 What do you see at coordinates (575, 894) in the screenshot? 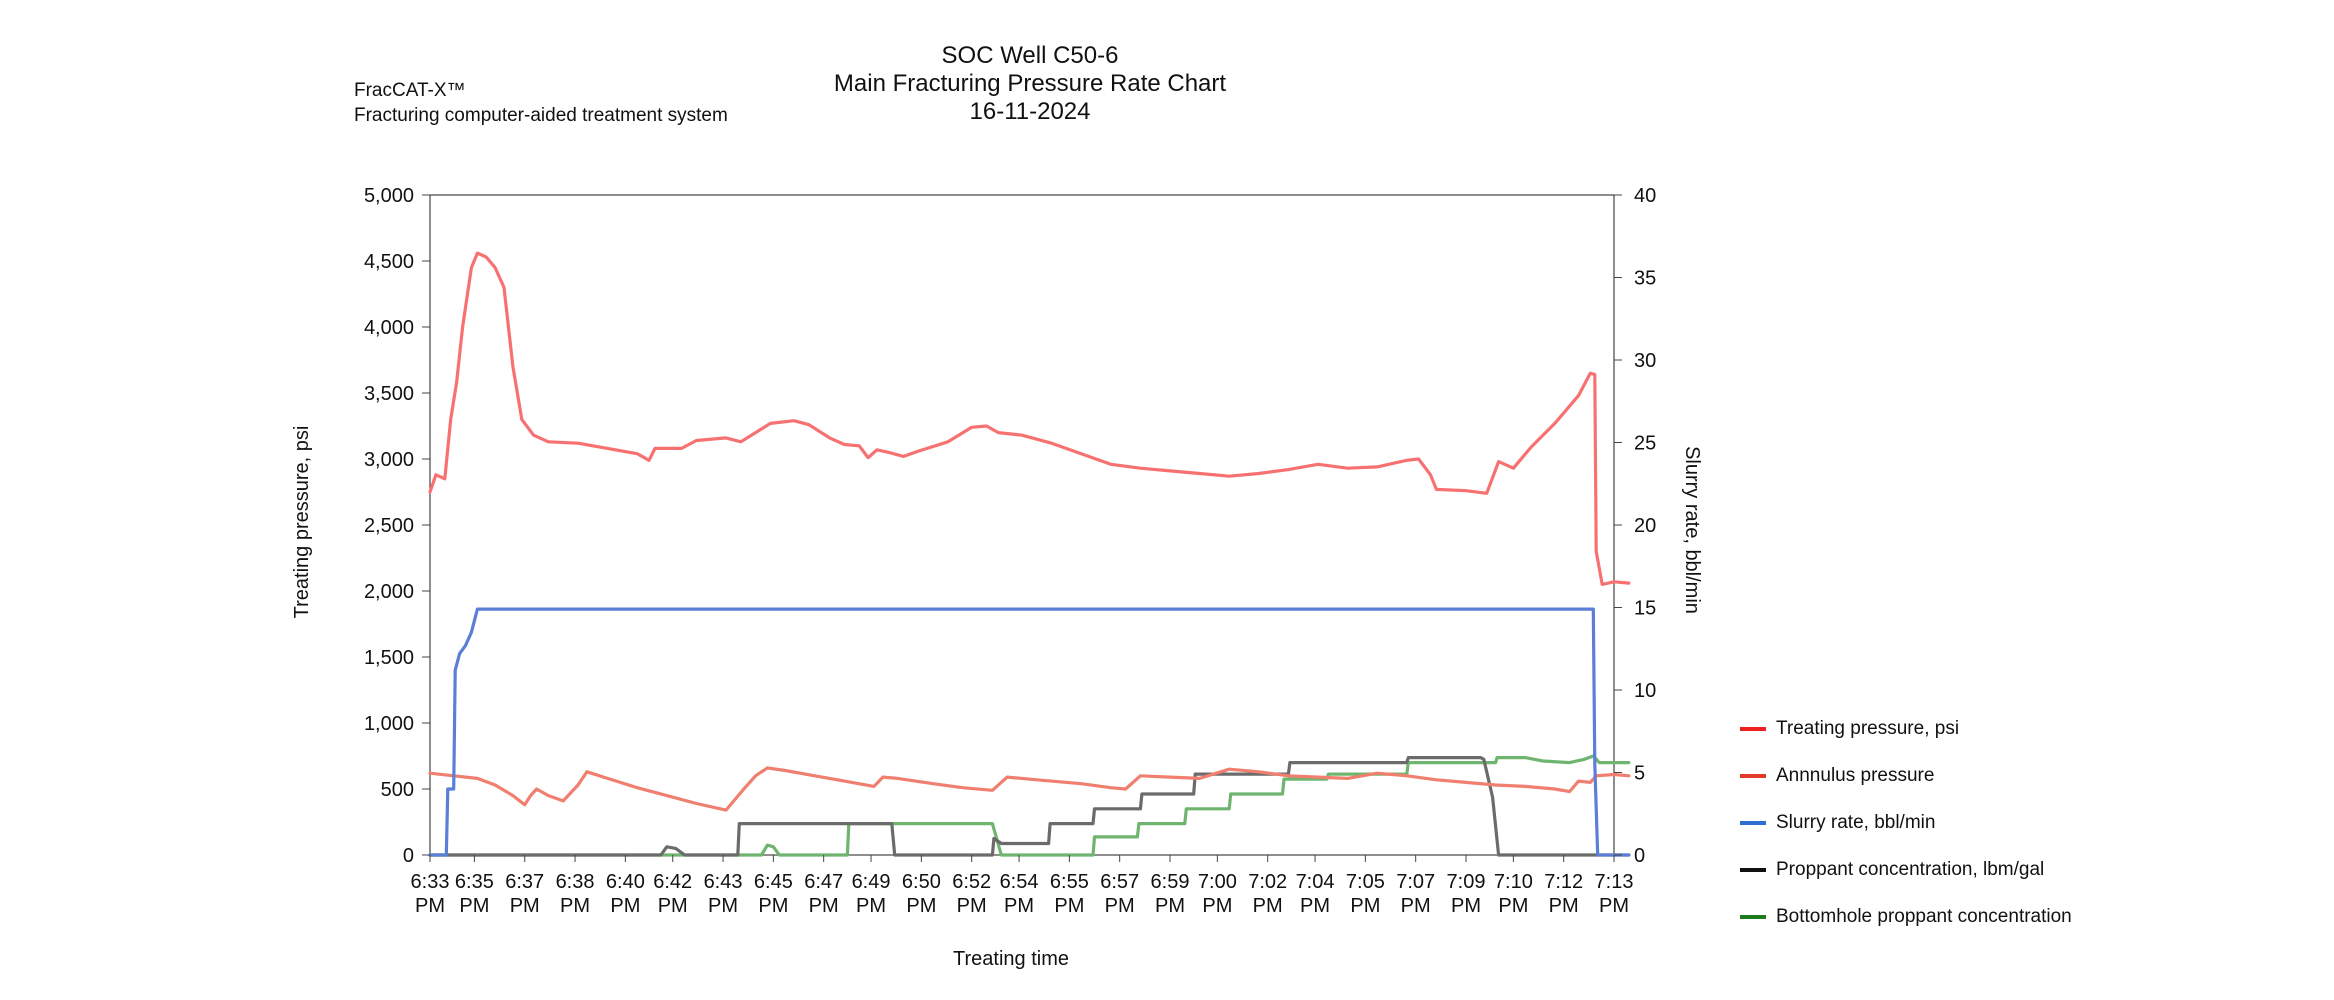
I see `x-tick-label: 6:38 PM` at bounding box center [575, 894].